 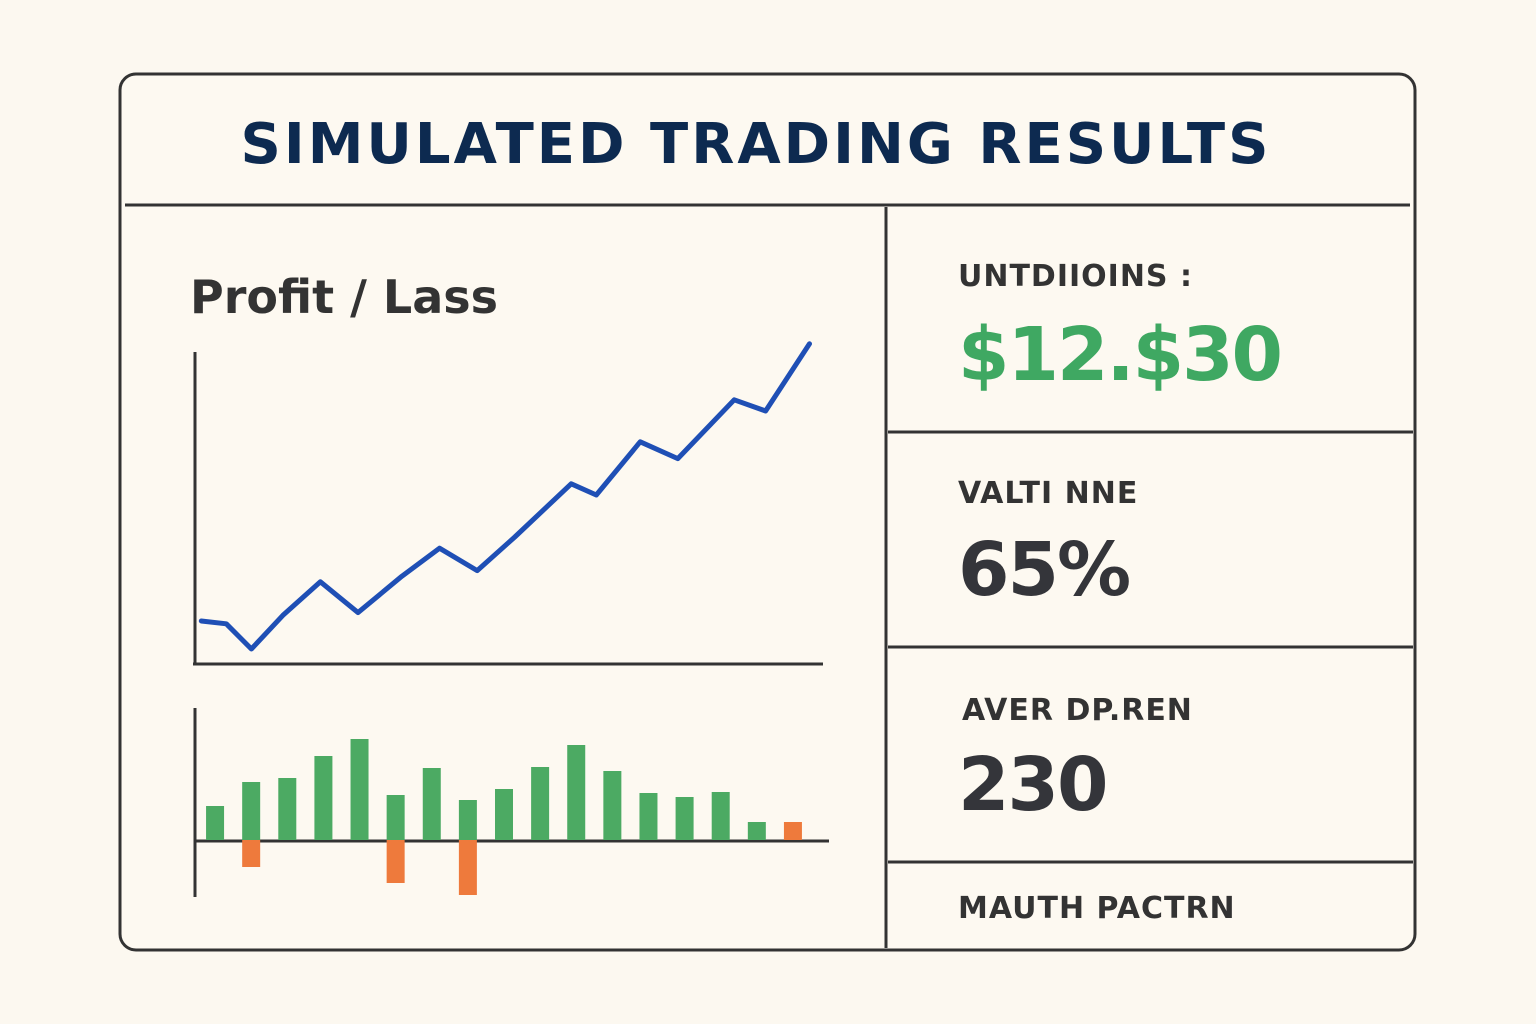 What do you see at coordinates (1077, 710) in the screenshot?
I see `stat-label: AVER DP.REN` at bounding box center [1077, 710].